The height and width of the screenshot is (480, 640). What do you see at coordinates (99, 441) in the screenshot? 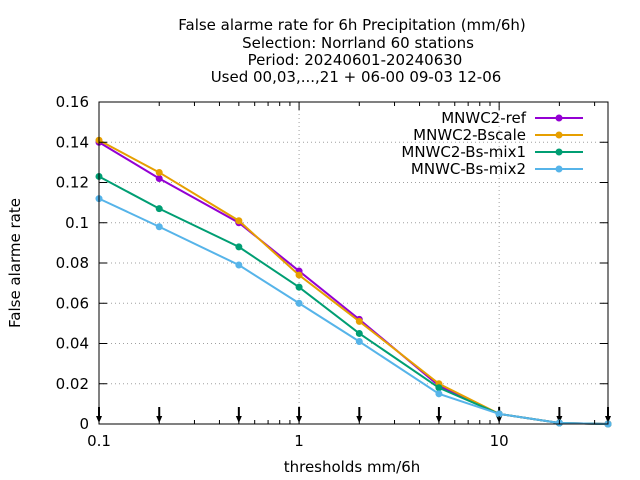
I see `x-tick-label: 0.1` at bounding box center [99, 441].